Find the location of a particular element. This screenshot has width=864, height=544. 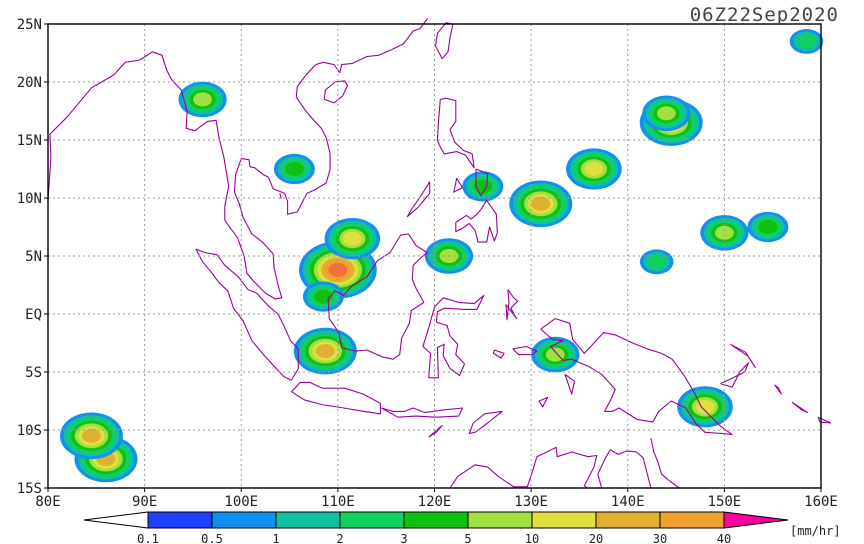

lat-tick-label: 15S is located at coordinates (29, 489).